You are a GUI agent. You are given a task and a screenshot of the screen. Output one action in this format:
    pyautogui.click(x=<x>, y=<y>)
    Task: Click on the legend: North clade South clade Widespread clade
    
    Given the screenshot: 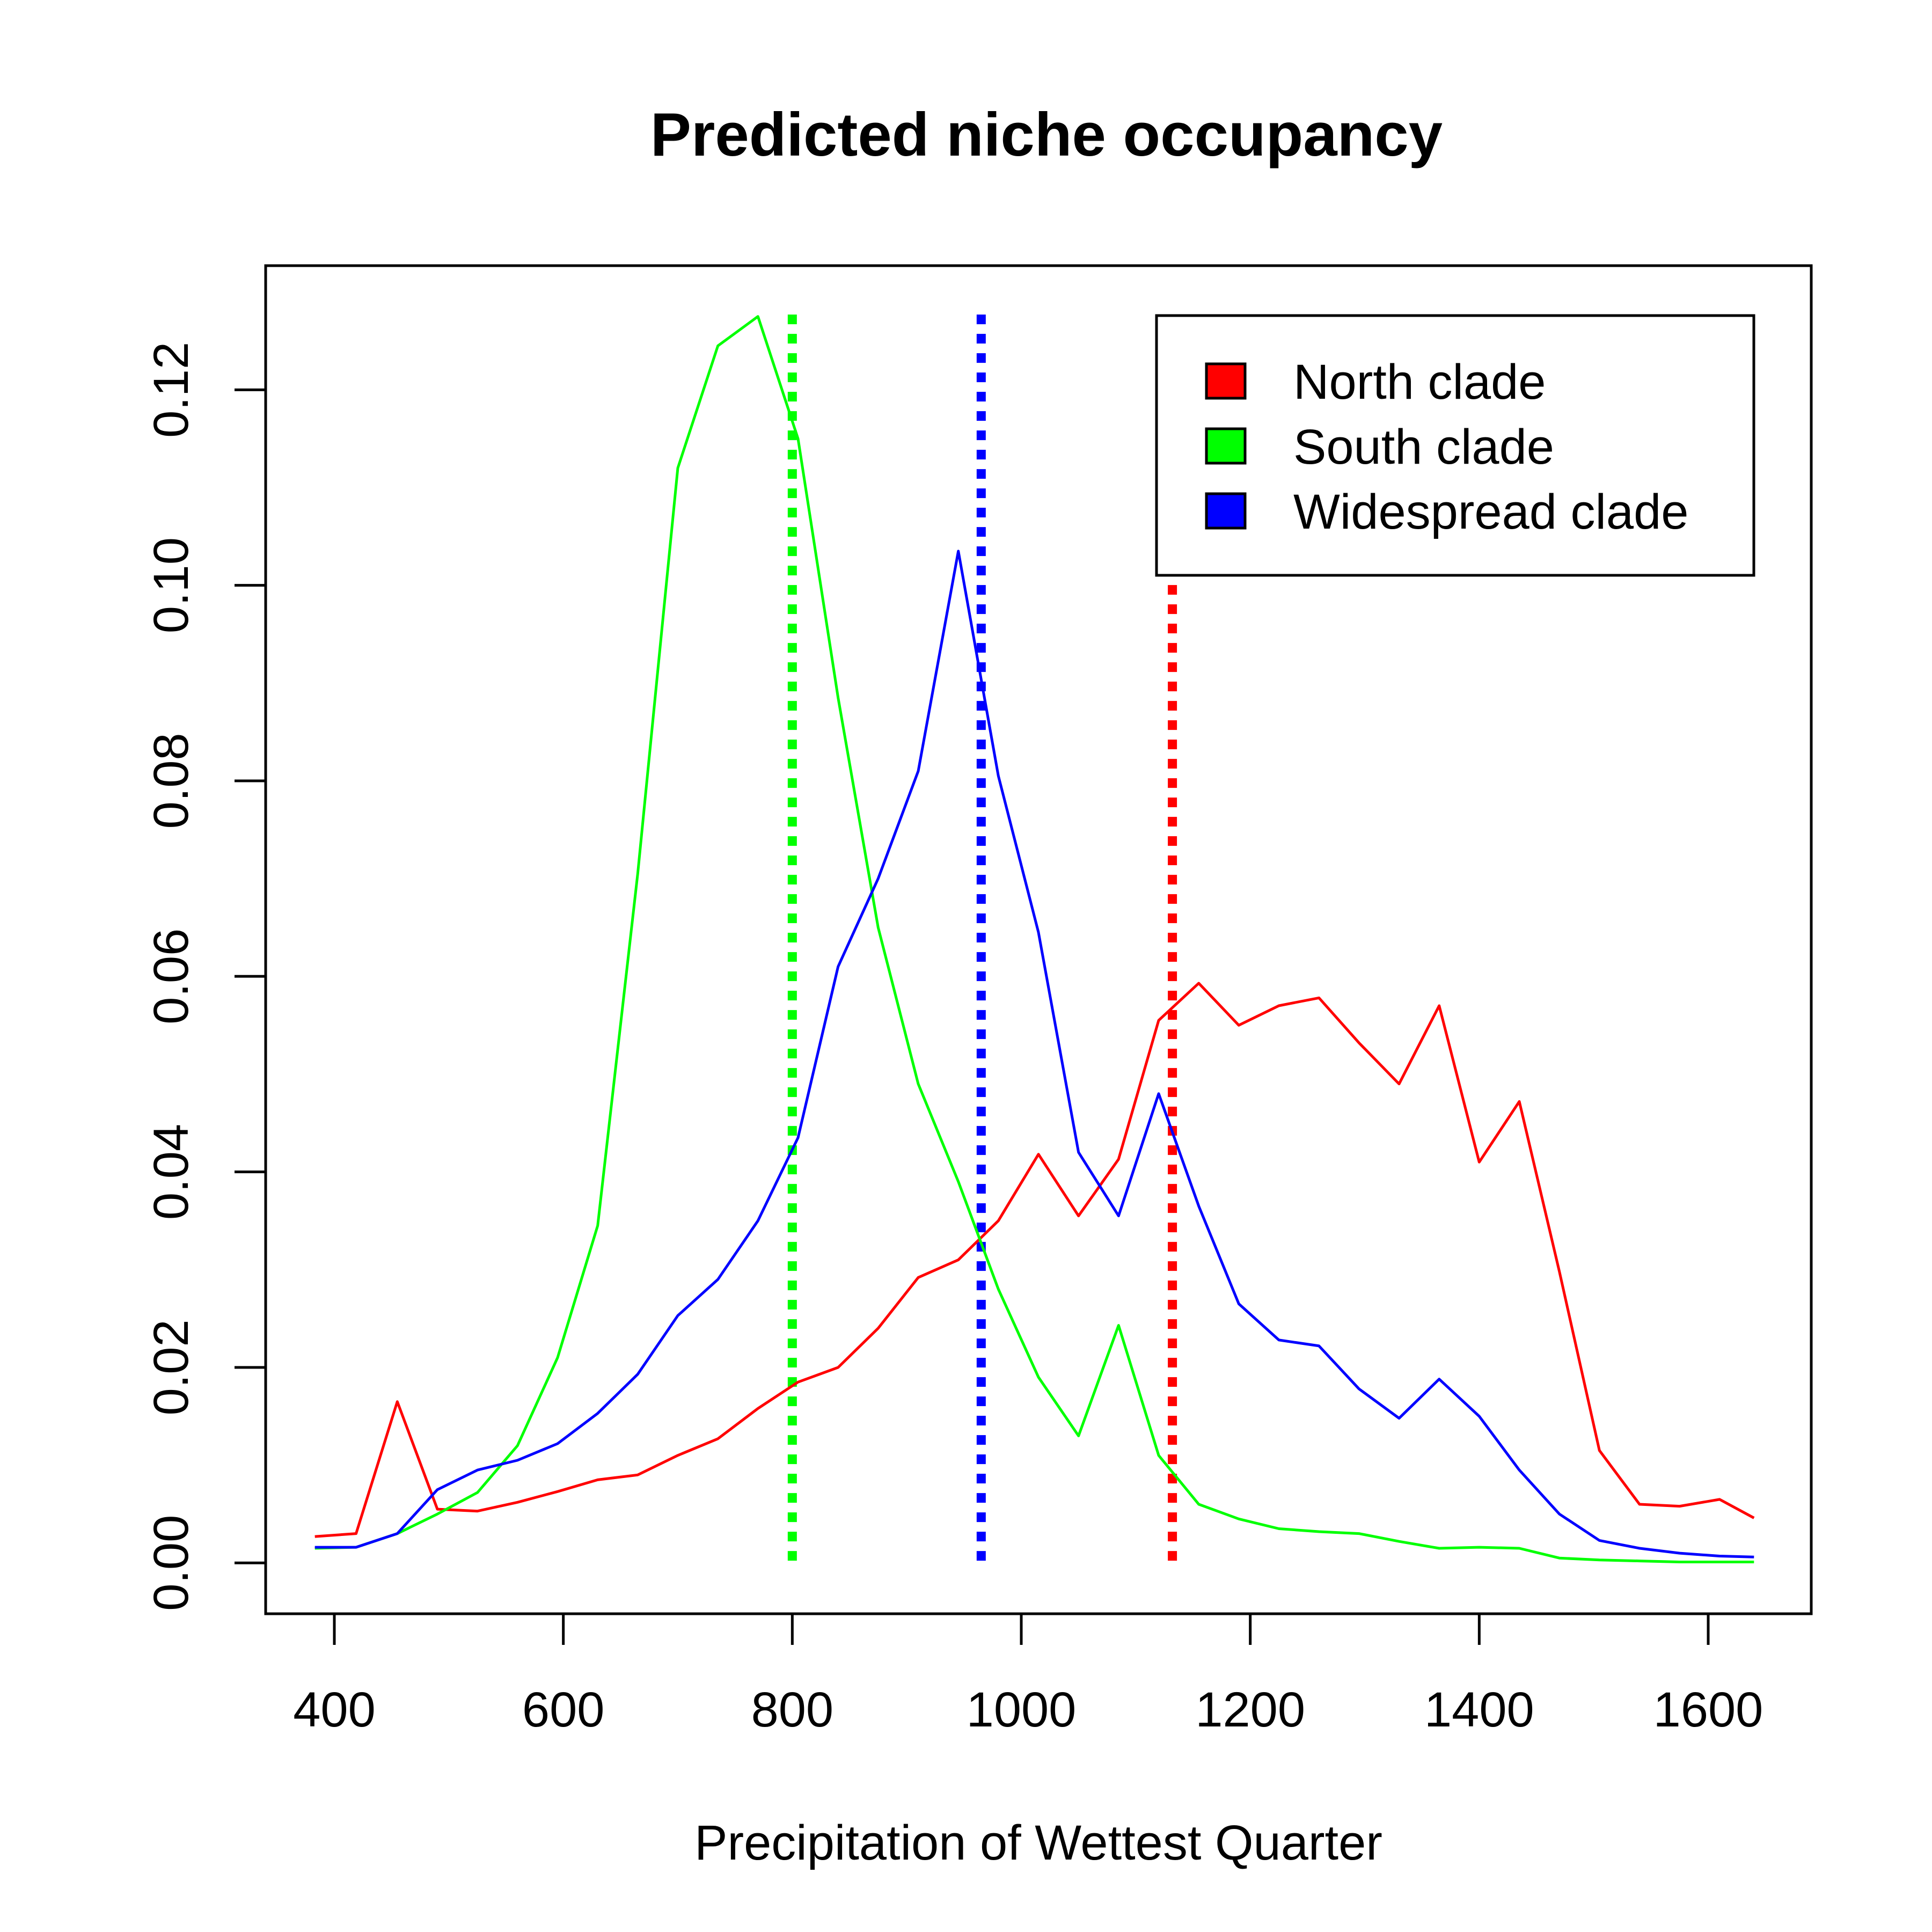 What is the action you would take?
    pyautogui.click(x=1455, y=445)
    